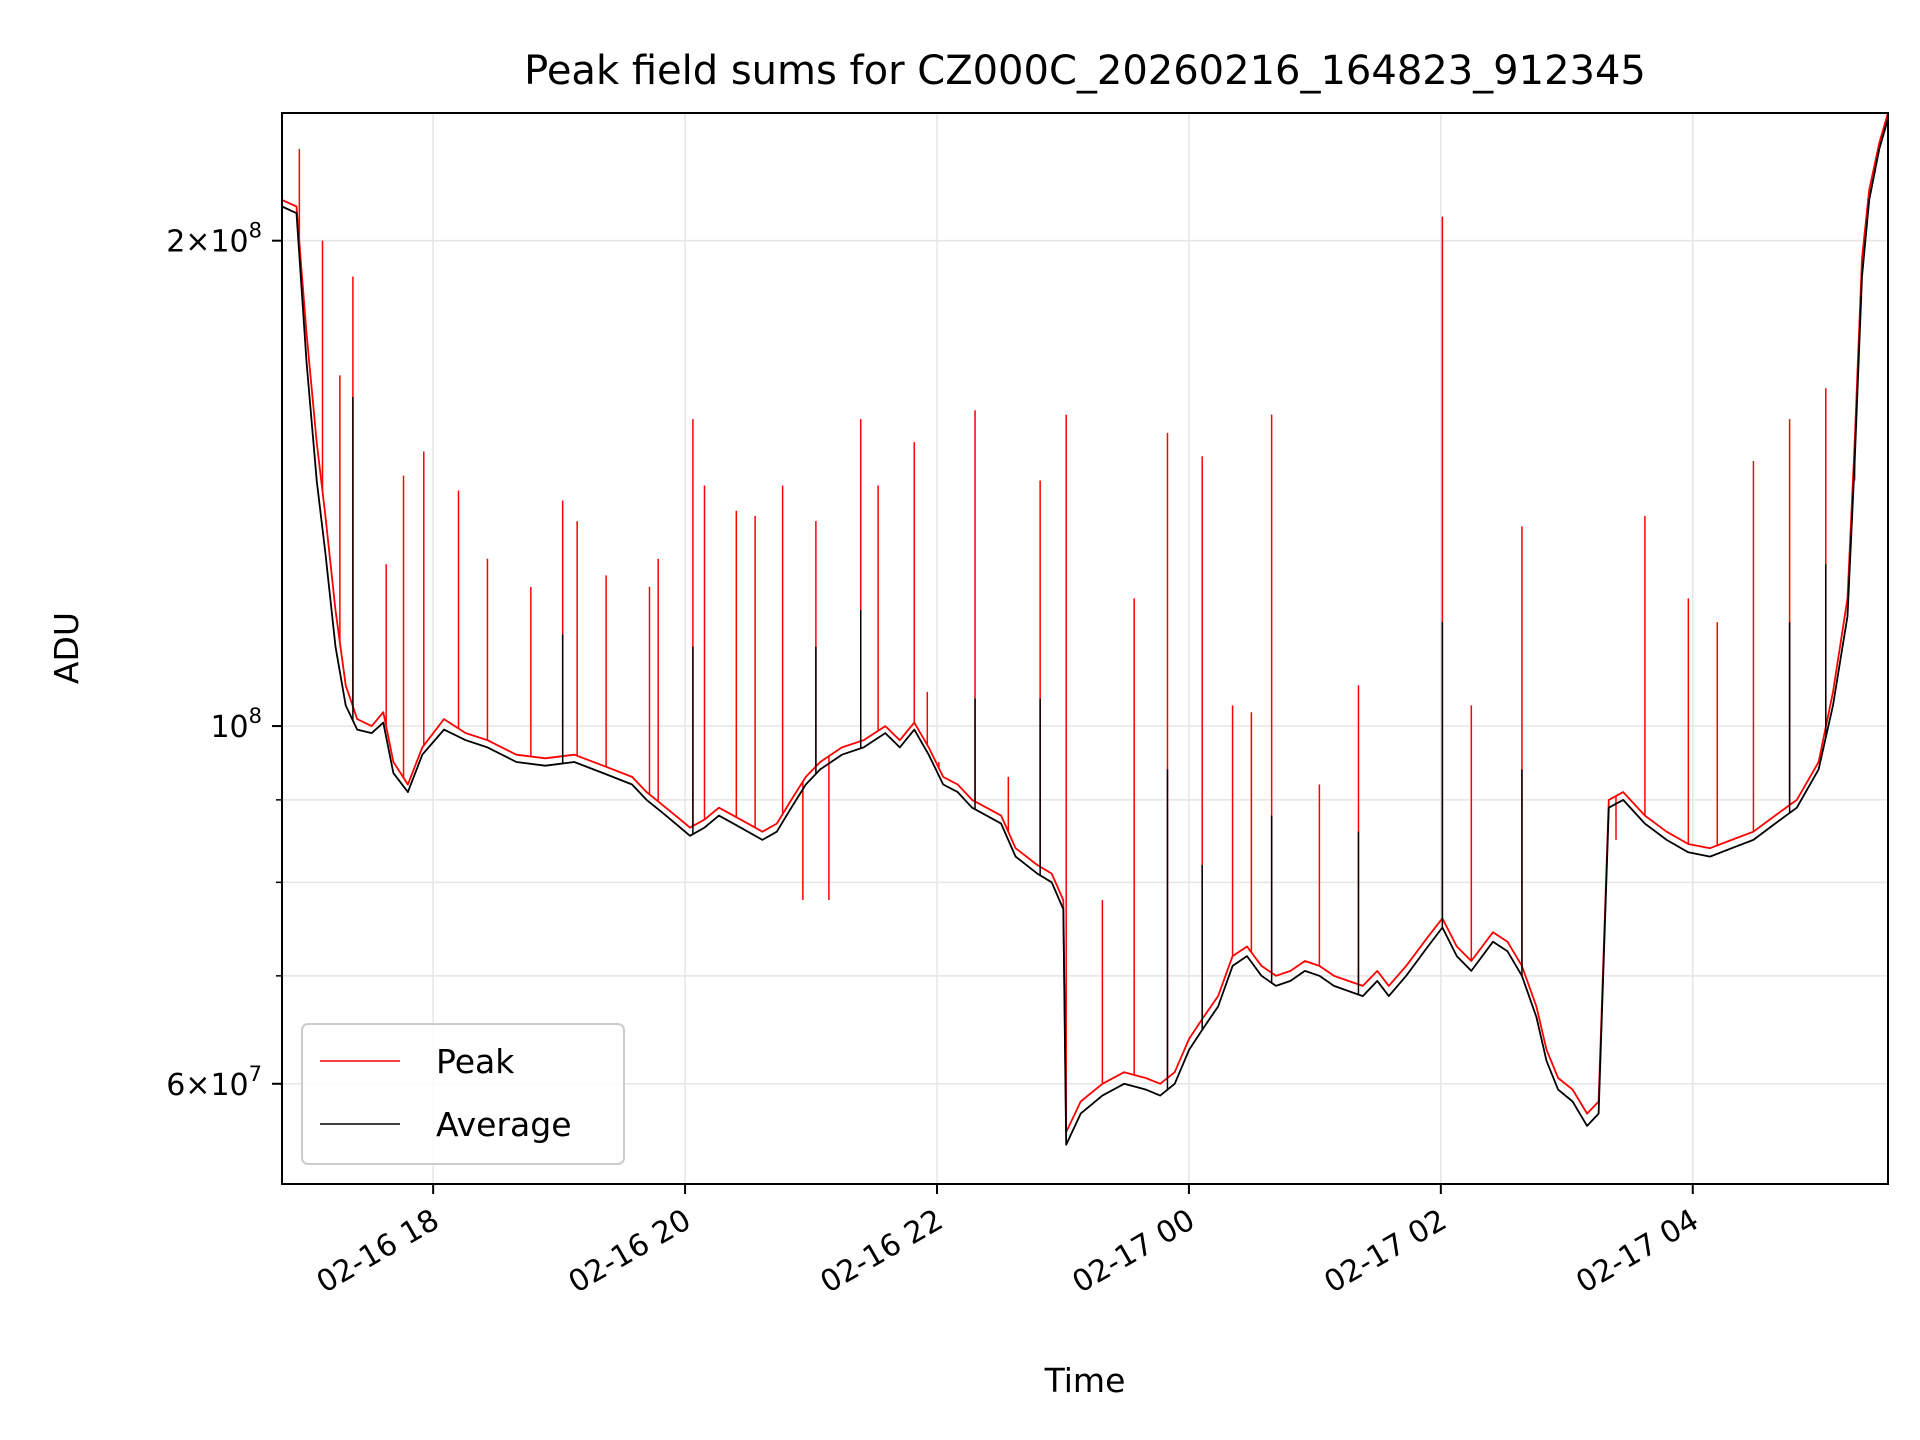  I want to click on y-tick-label: 6×107, so click(214, 1082).